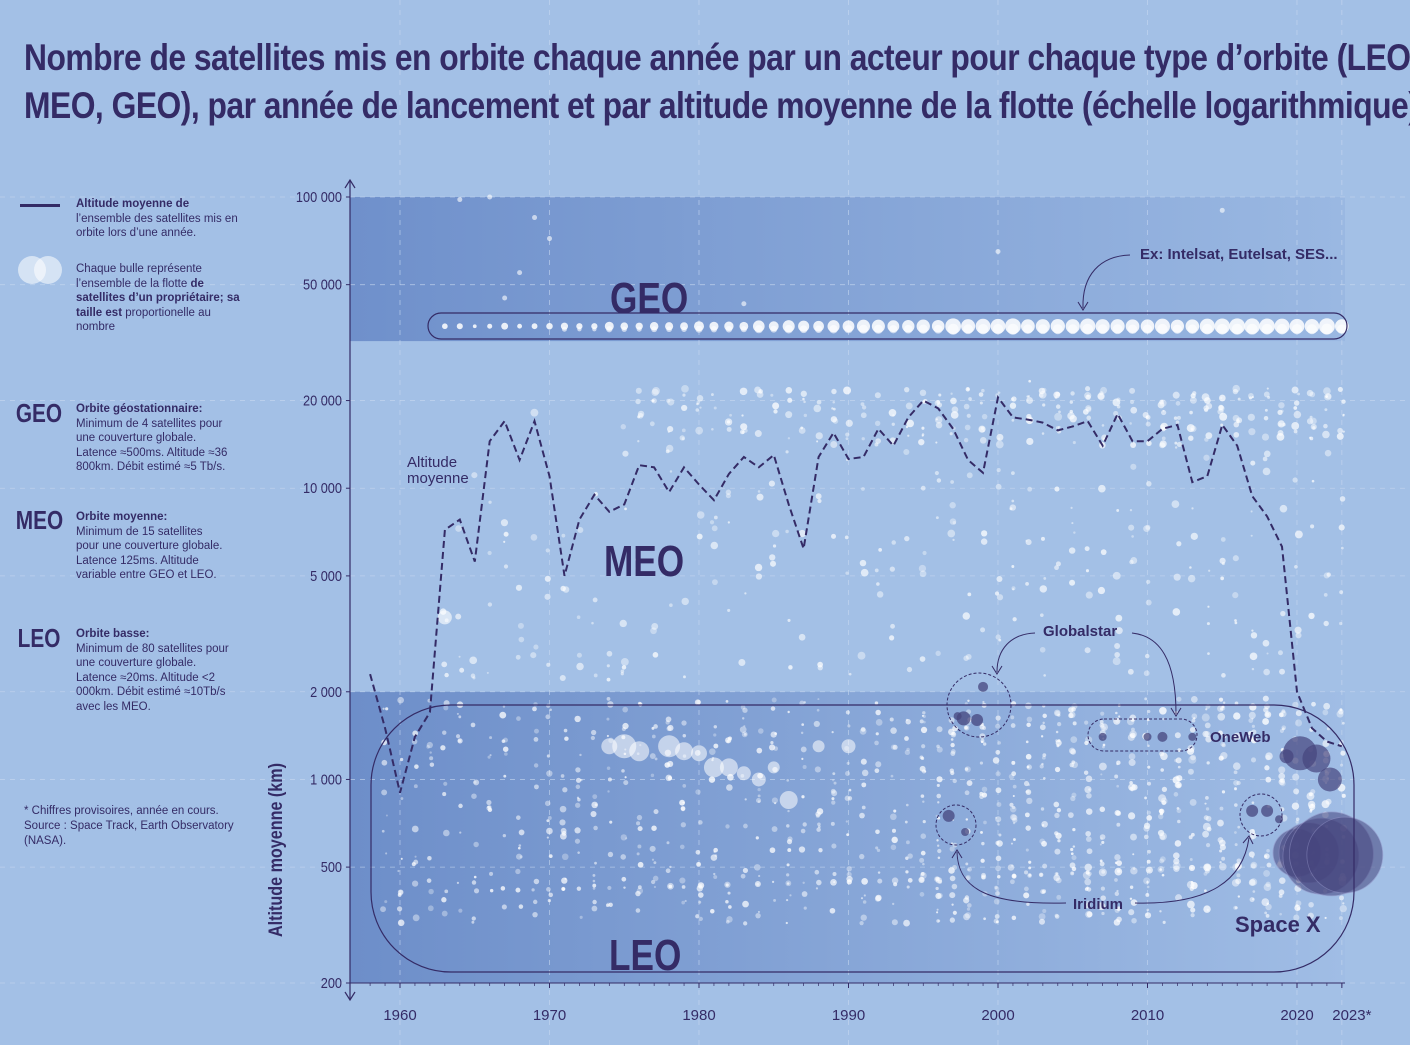 The image size is (1410, 1045). Describe the element at coordinates (1147, 736) in the screenshot. I see `globalstar-bubble` at that location.